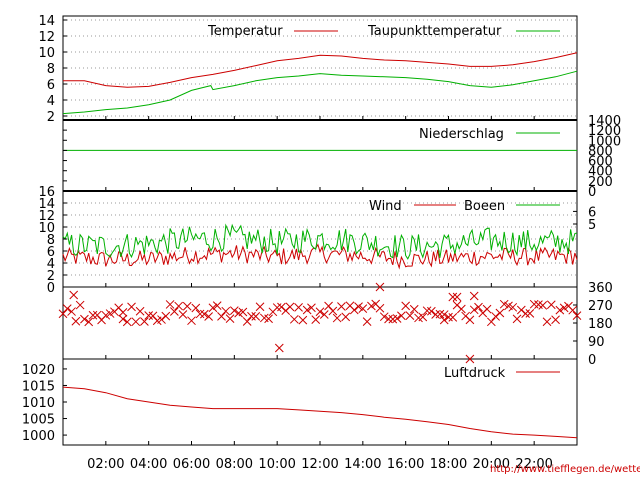  Describe the element at coordinates (385, 206) in the screenshot. I see `legend-wind: Wind` at that location.